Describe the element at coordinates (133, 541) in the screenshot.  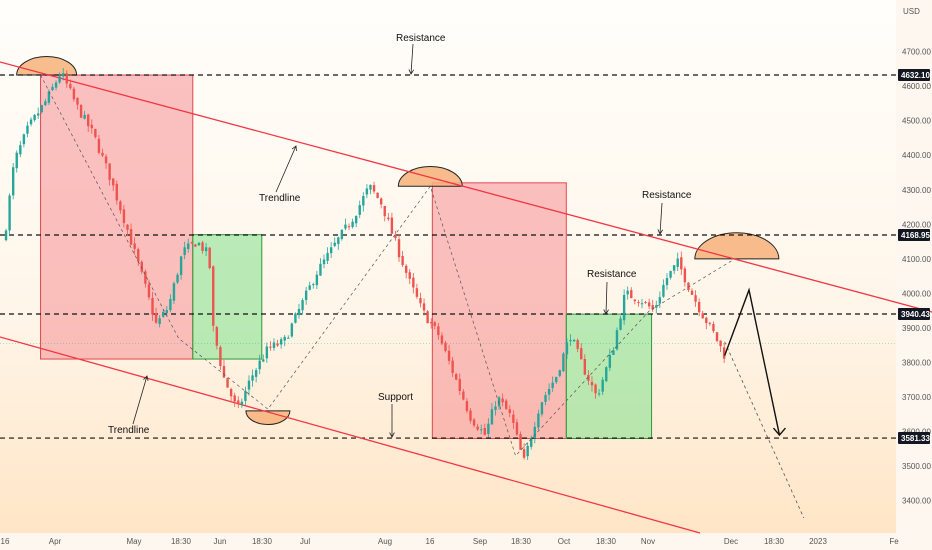
I see `x-tick-label: May` at that location.